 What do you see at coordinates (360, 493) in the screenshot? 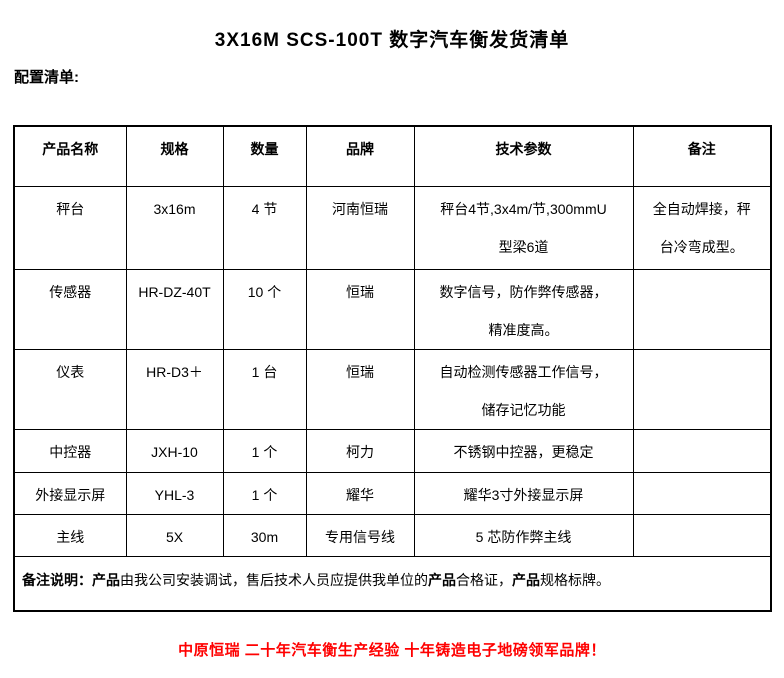
I see `cell-brand: 耀华` at bounding box center [360, 493].